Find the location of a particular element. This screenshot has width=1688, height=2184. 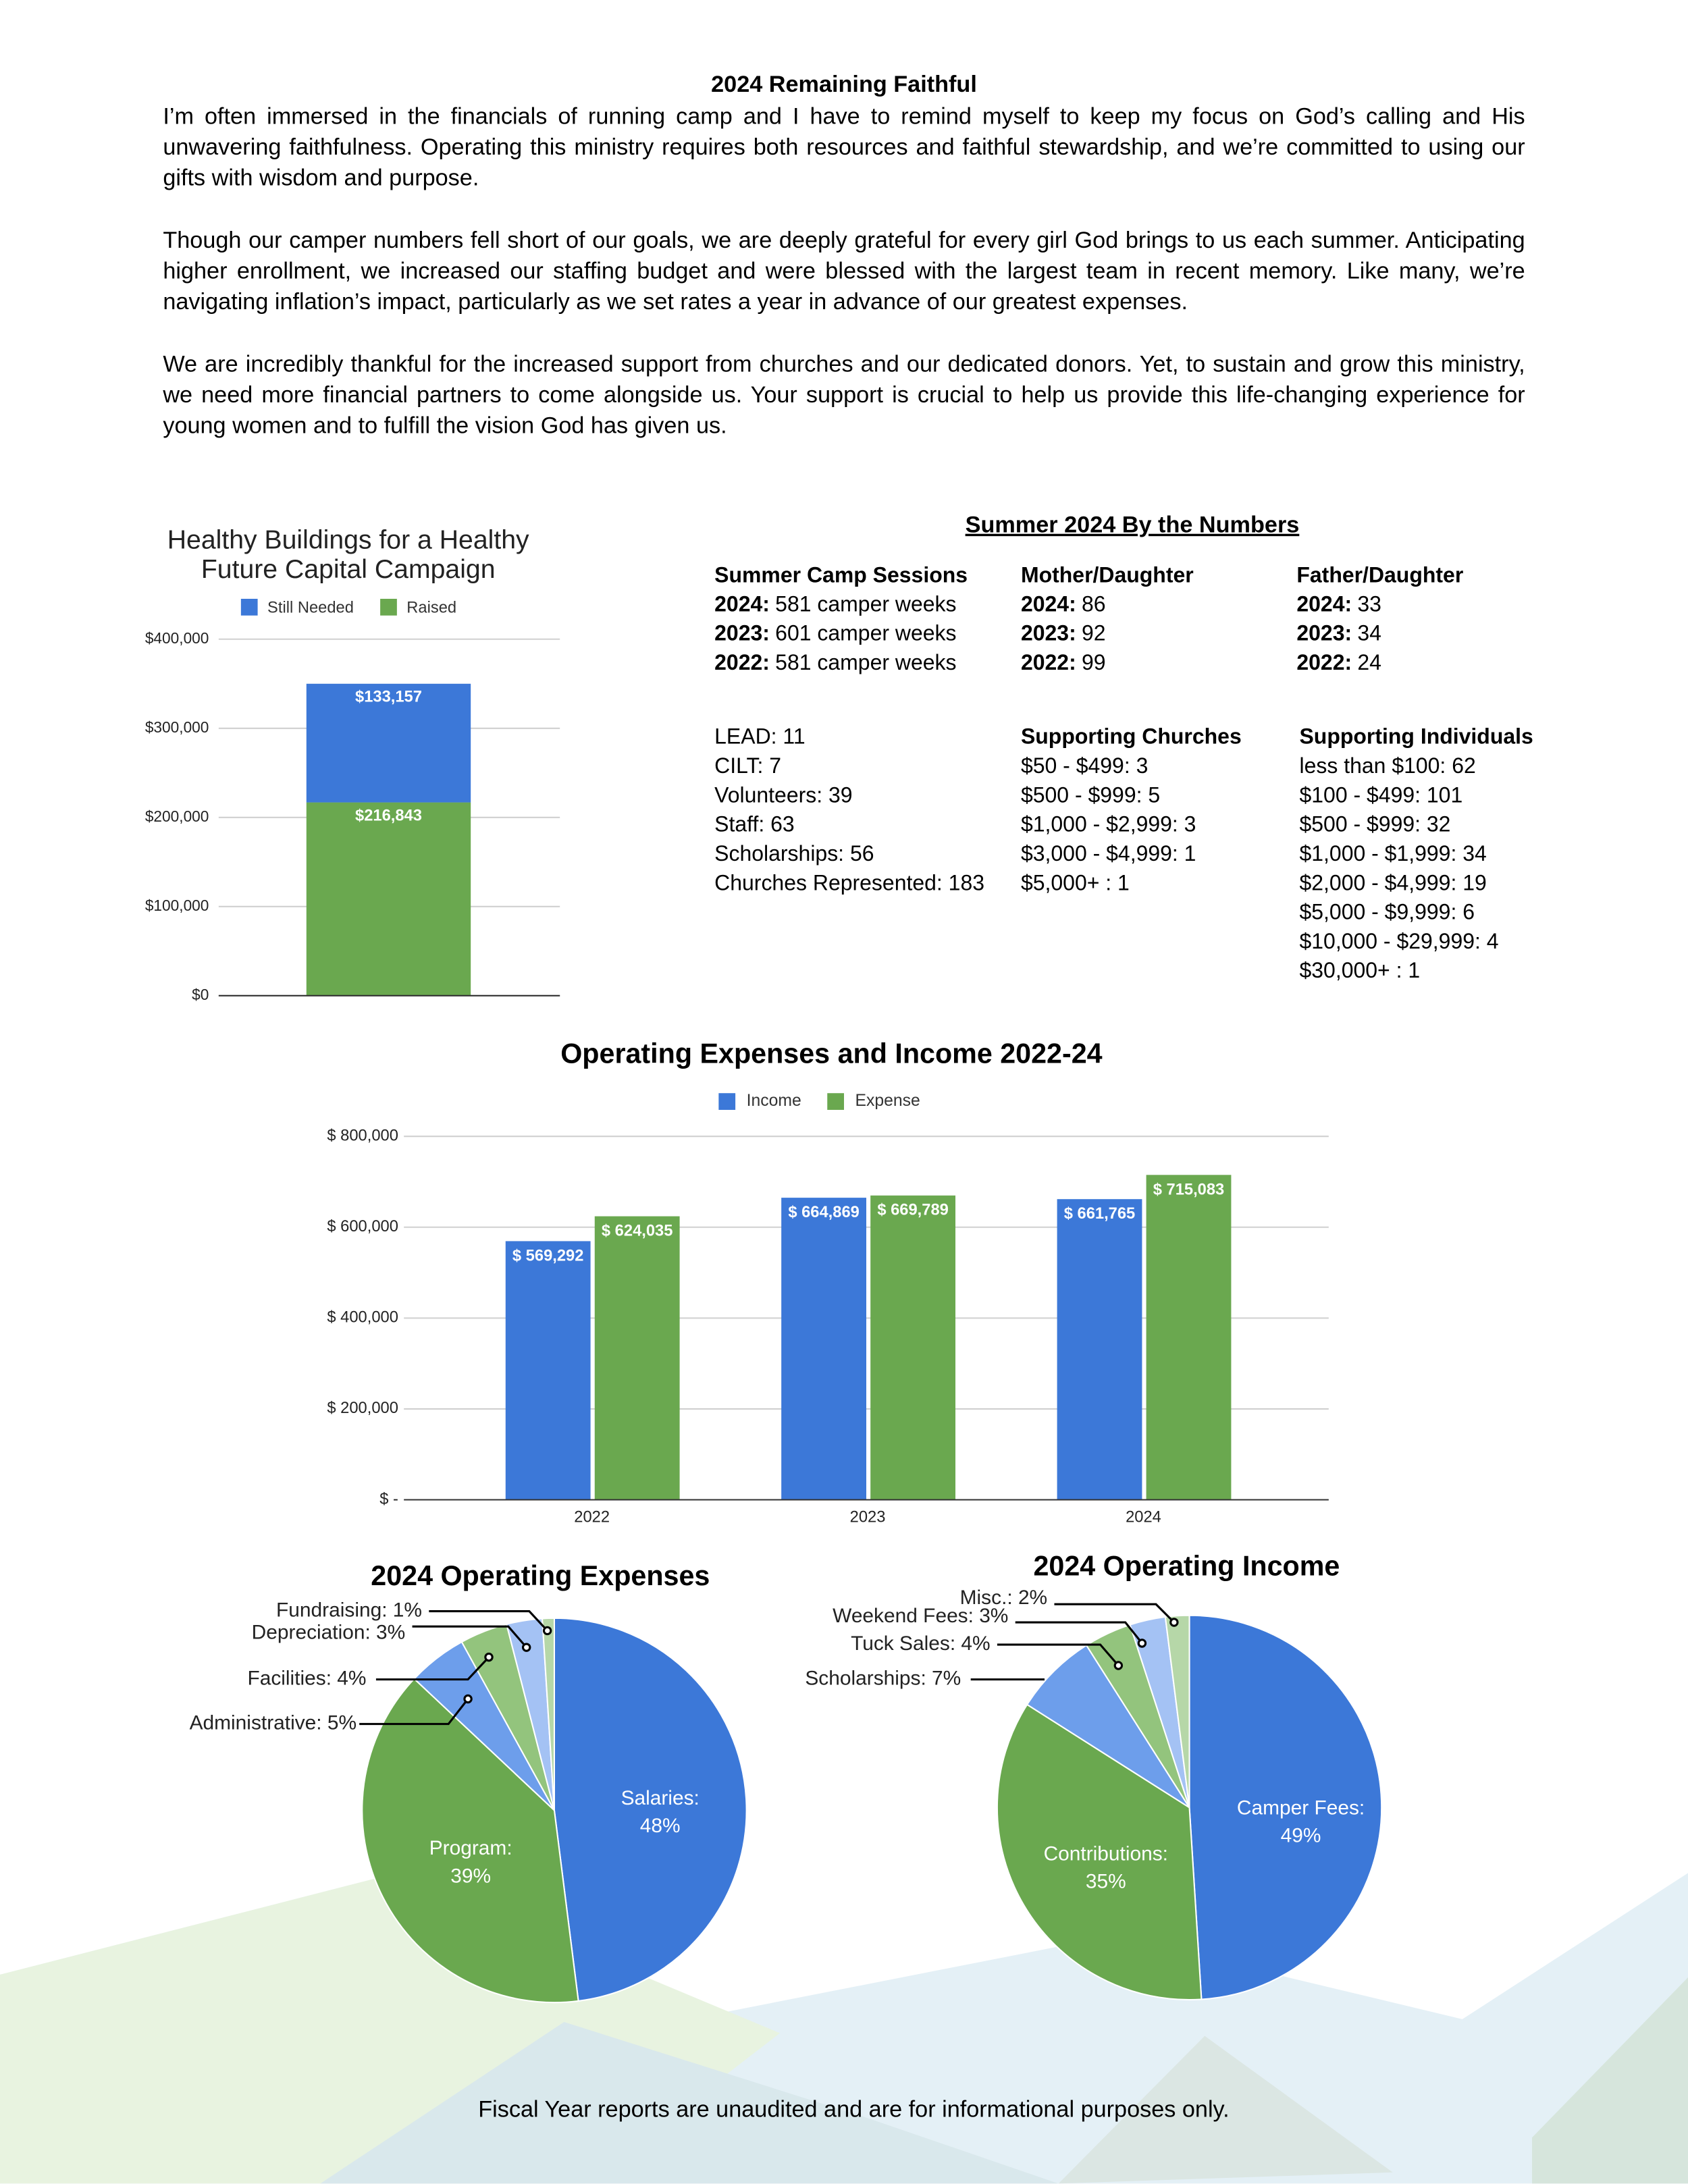

value-label: $216,843 is located at coordinates (388, 815).